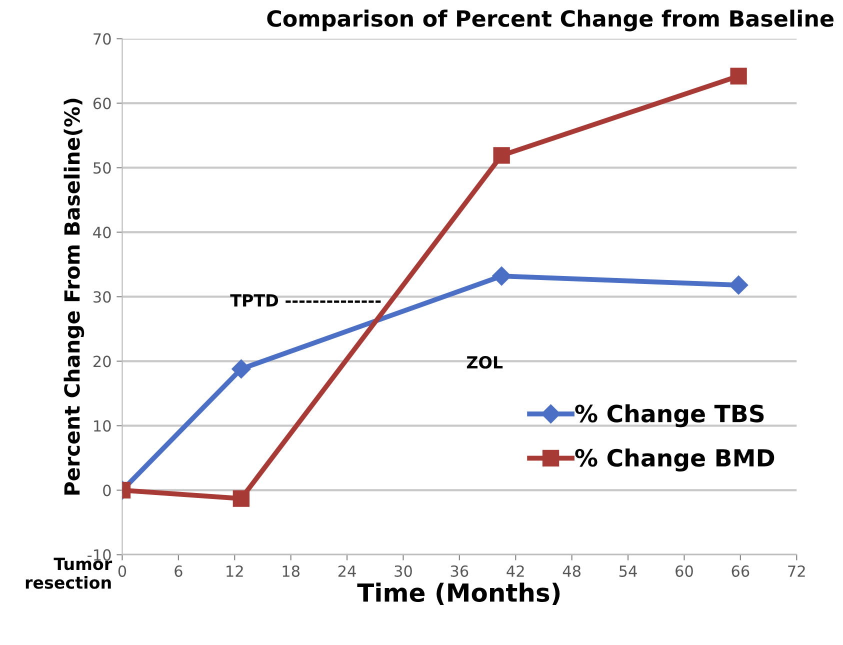  What do you see at coordinates (796, 571) in the screenshot?
I see `x-tick-label: 72` at bounding box center [796, 571].